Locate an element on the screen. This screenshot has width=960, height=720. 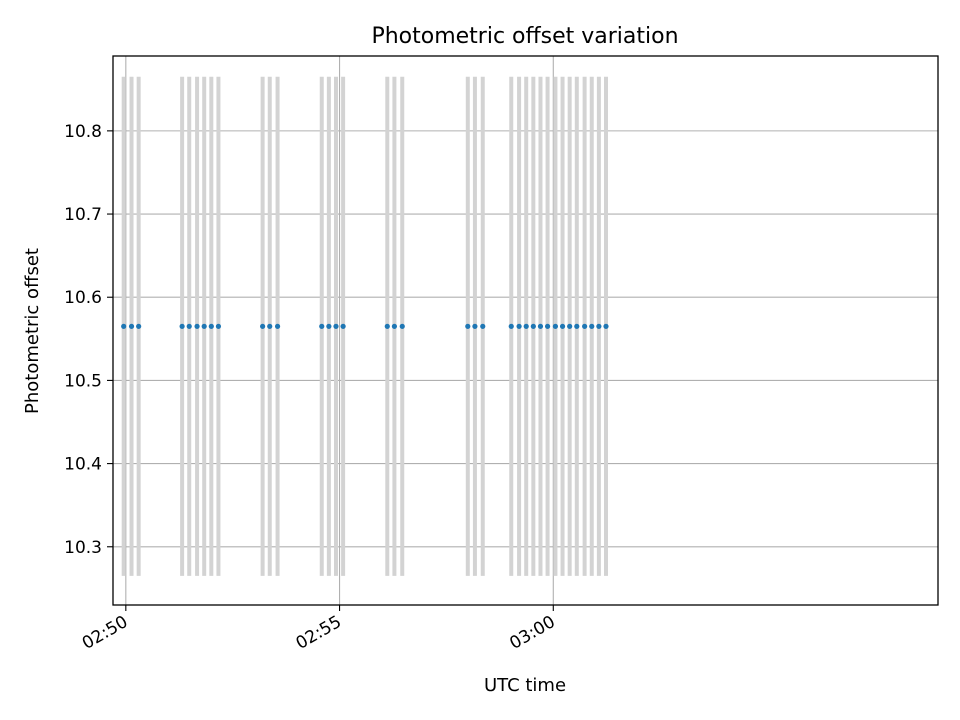
y-tick-label: 10.5 is located at coordinates (83, 381).